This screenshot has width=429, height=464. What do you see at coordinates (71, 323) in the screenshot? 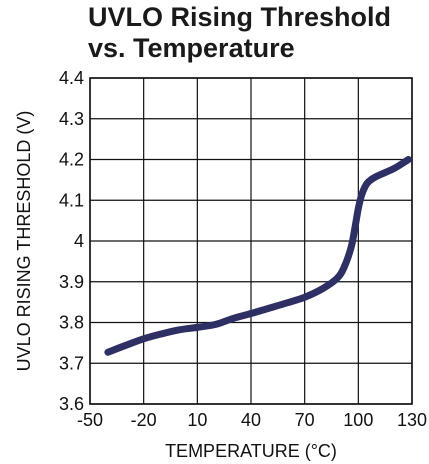
I see `y-tick-label: 3.8` at bounding box center [71, 323].